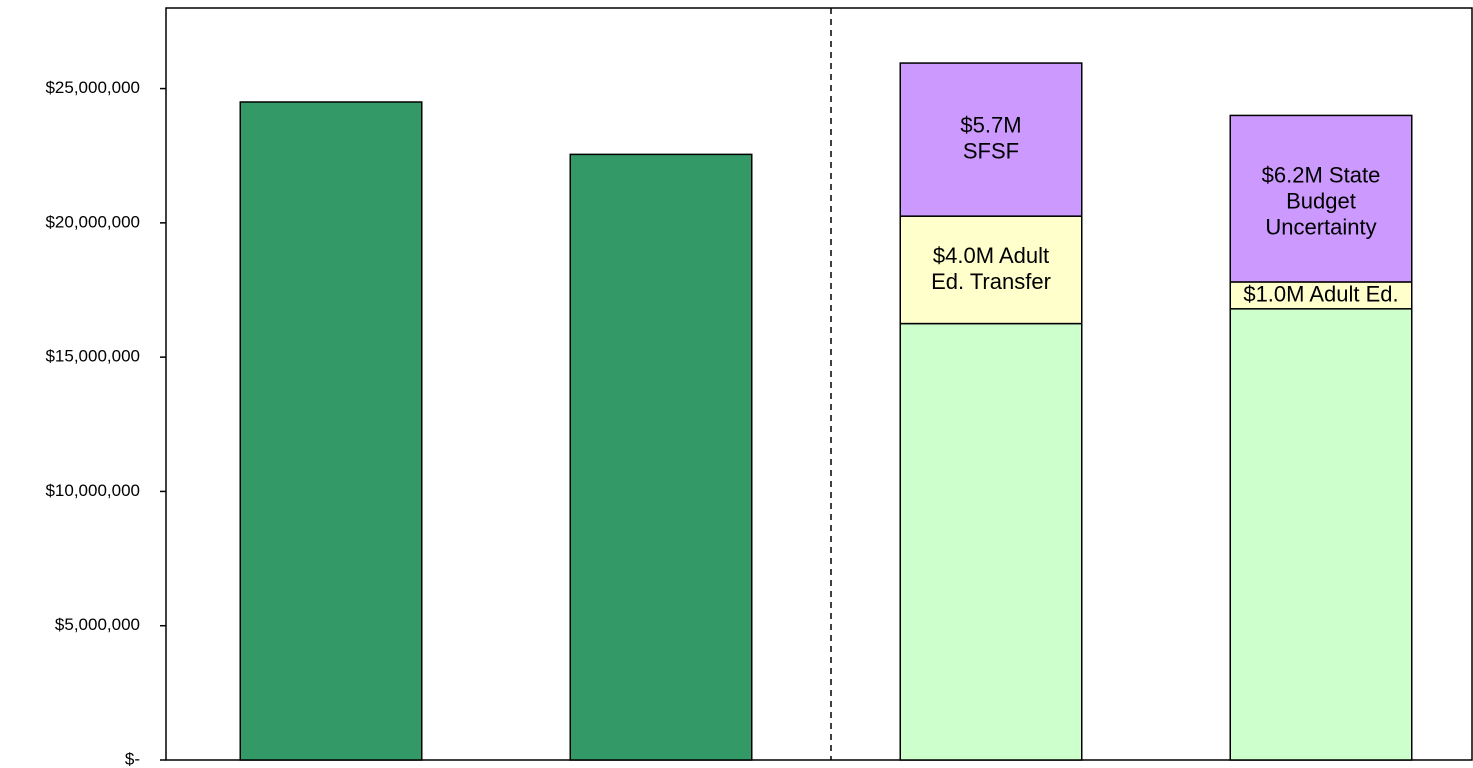  I want to click on data-label: $1.0M Adult Ed., so click(1320, 293).